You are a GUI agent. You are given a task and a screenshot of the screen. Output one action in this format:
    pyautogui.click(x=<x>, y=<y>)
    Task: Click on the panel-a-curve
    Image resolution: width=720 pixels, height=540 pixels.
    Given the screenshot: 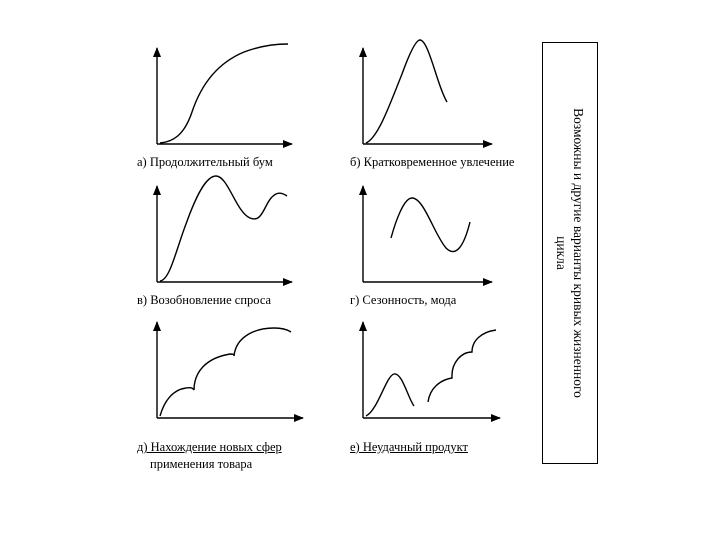 What is the action you would take?
    pyautogui.click(x=224, y=93)
    